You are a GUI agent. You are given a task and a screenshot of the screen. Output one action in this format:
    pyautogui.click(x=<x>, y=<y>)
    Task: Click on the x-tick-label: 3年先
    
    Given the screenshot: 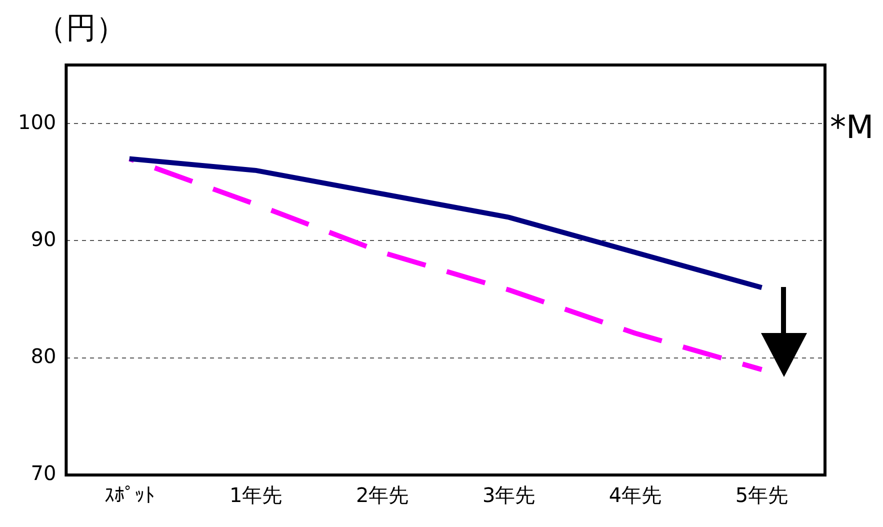 What is the action you would take?
    pyautogui.click(x=509, y=495)
    